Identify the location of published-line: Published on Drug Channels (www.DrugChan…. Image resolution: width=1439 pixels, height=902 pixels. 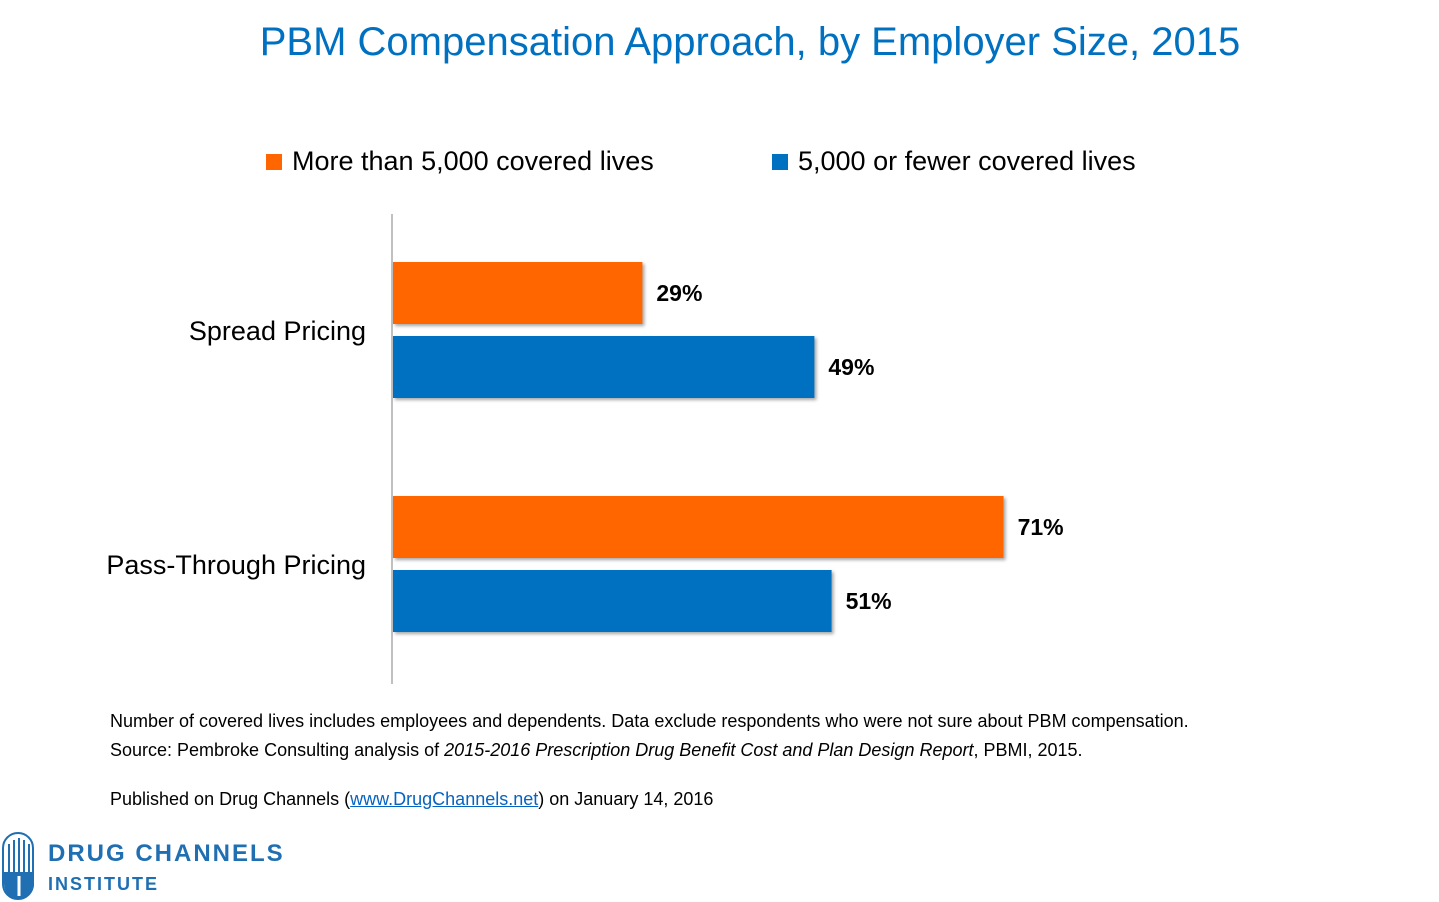
(411, 799).